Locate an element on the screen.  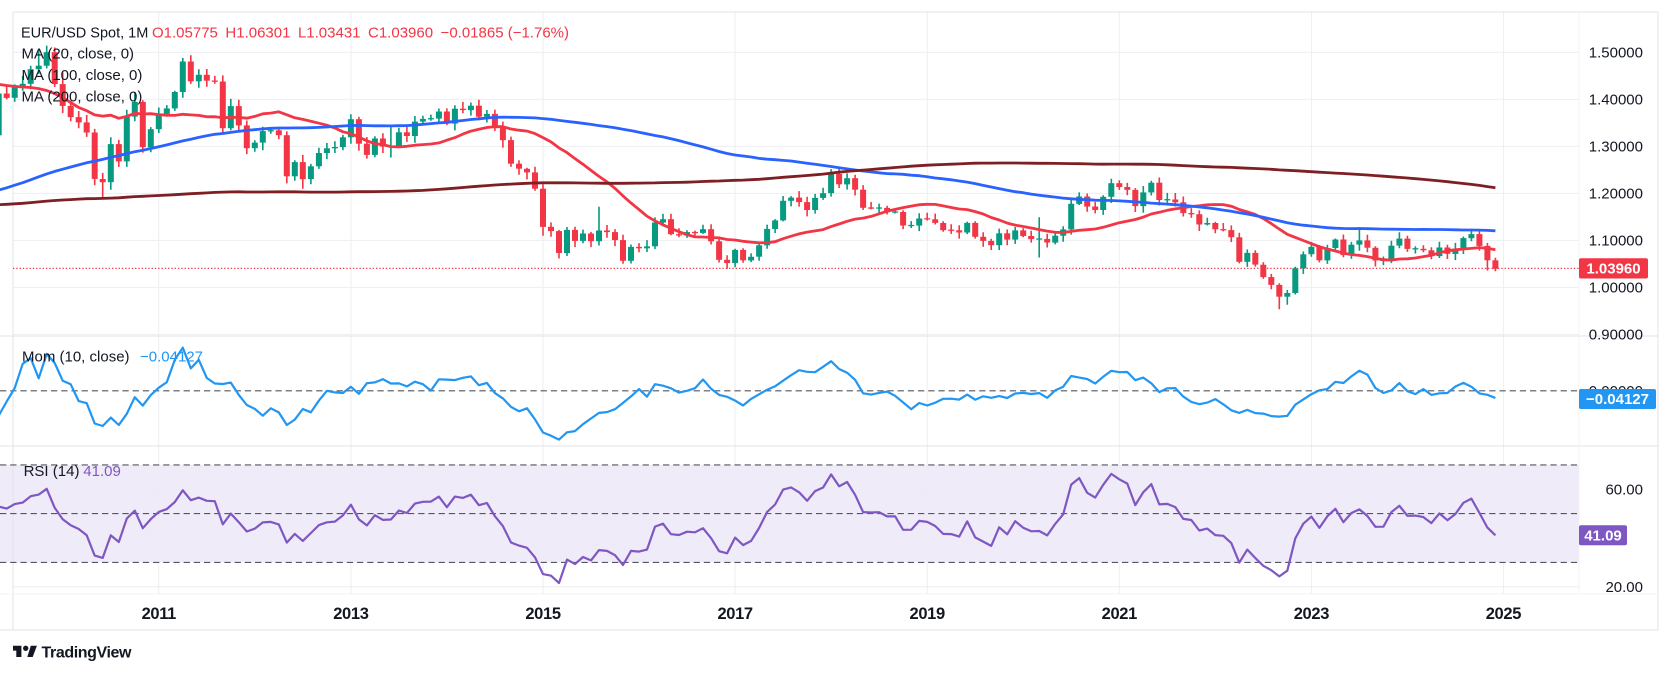
svg-text: 2011 is located at coordinates (159, 614).